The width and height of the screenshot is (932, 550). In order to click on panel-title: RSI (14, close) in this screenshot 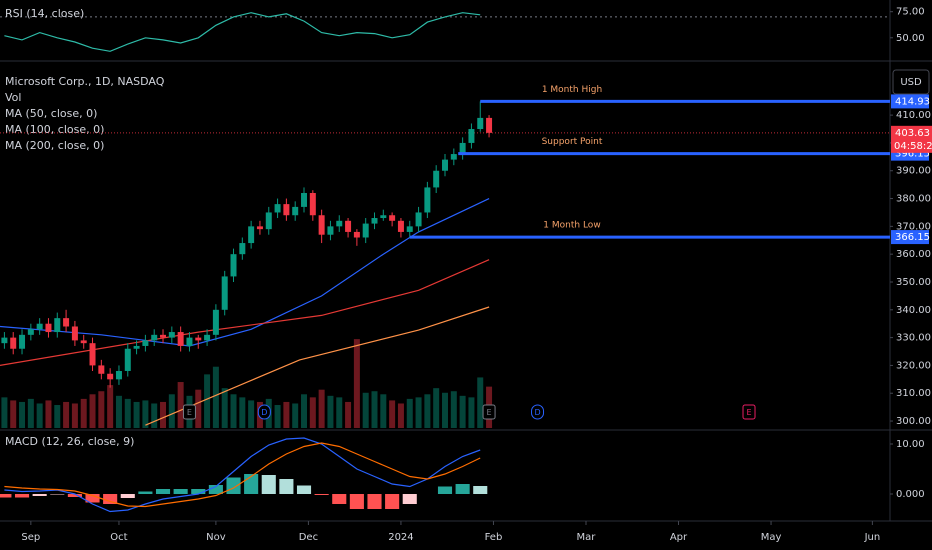, I will do `click(44, 13)`.